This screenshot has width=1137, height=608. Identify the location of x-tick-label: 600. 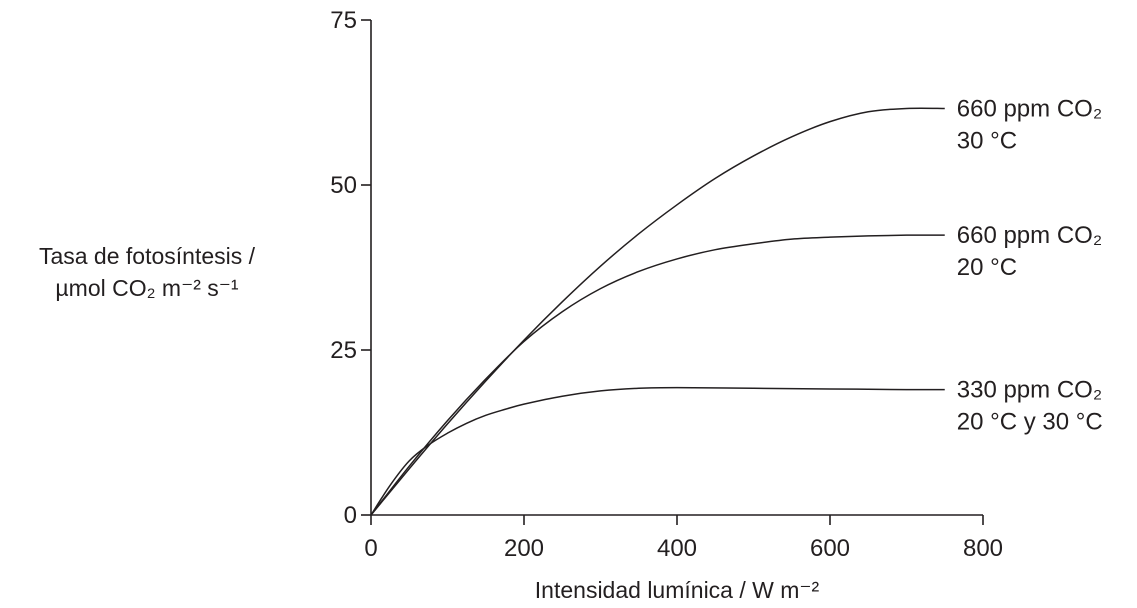
(830, 548).